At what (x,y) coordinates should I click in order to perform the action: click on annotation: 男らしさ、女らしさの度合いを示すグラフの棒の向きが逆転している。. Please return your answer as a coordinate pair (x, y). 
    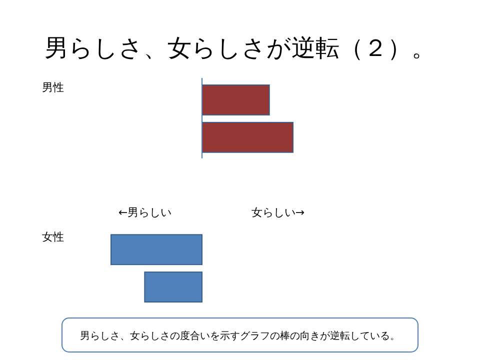
    Looking at the image, I should click on (240, 336).